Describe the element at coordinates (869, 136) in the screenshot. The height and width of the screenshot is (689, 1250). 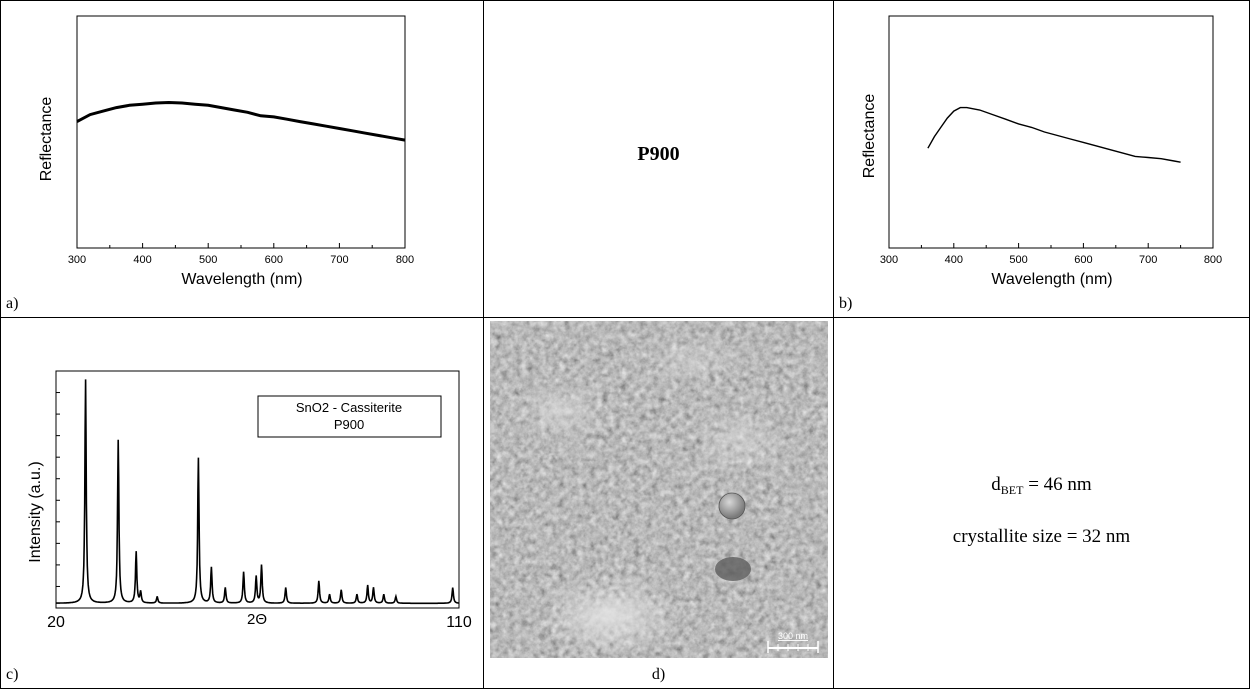
I see `ylabel-b: Reflectance` at that location.